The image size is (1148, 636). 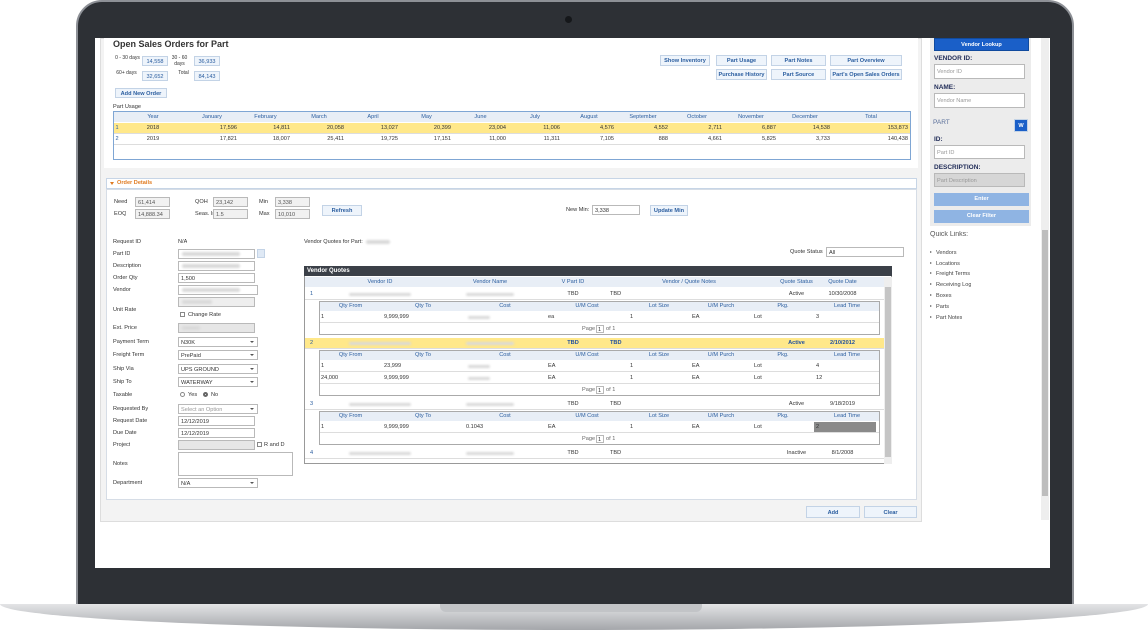 What do you see at coordinates (123, 369) in the screenshot?
I see `field-label: Ship Via` at bounding box center [123, 369].